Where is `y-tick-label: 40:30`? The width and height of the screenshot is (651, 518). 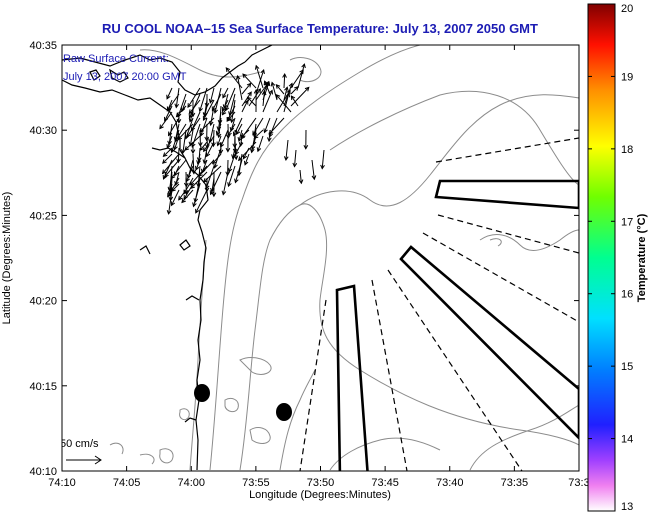
y-tick-label: 40:30 is located at coordinates (43, 131).